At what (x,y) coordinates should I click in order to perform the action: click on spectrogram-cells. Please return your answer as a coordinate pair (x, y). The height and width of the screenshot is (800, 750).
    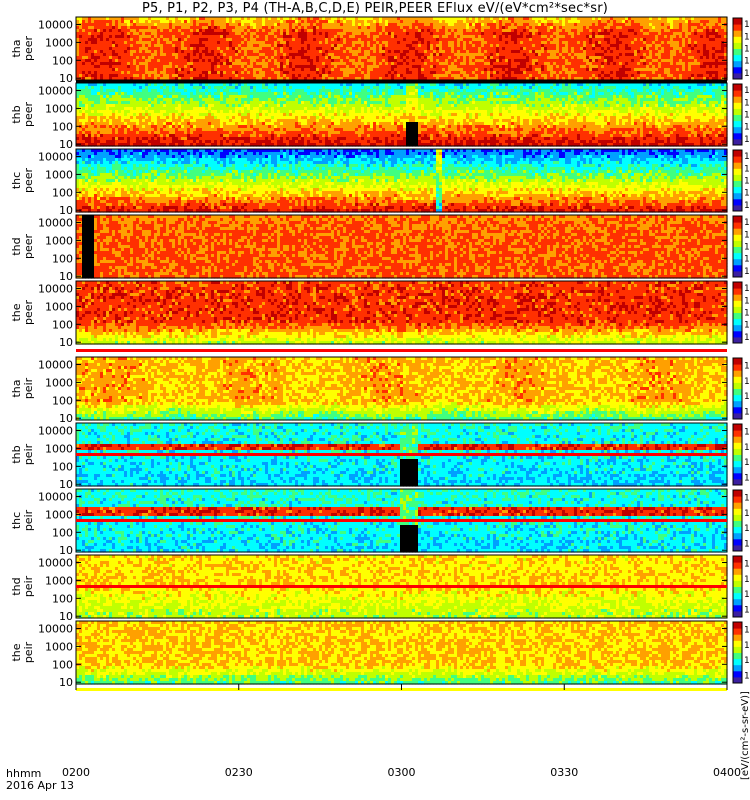
    Looking at the image, I should click on (402, 49).